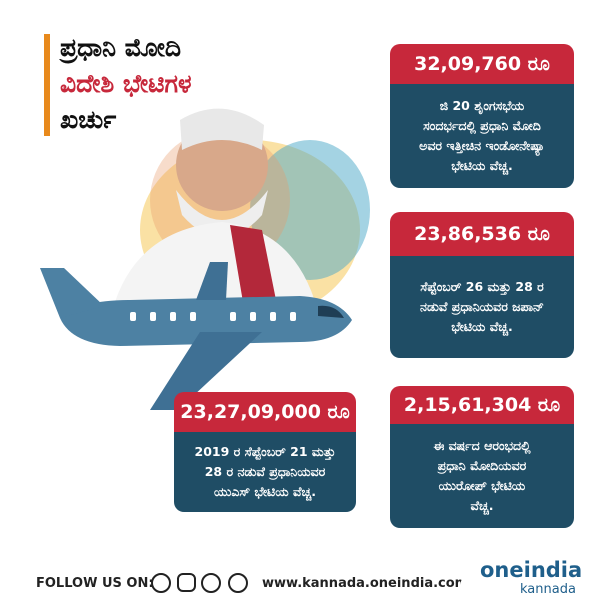  I want to click on website-link: www.kannada.oneindia.com, so click(365, 583).